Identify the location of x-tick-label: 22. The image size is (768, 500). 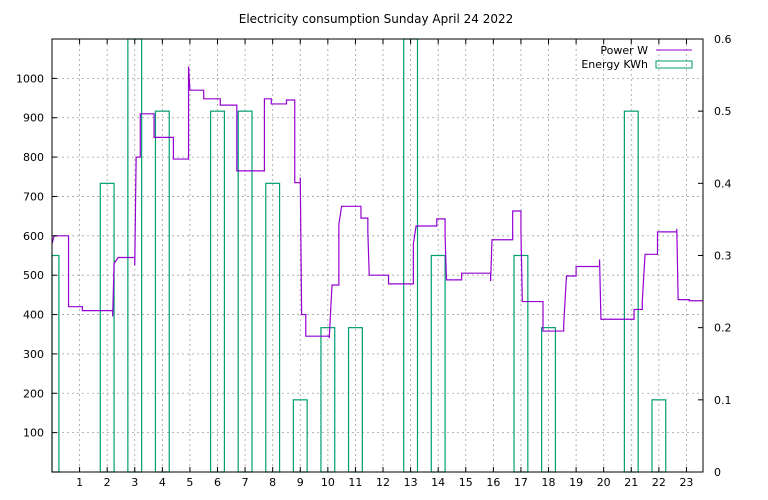
(659, 482).